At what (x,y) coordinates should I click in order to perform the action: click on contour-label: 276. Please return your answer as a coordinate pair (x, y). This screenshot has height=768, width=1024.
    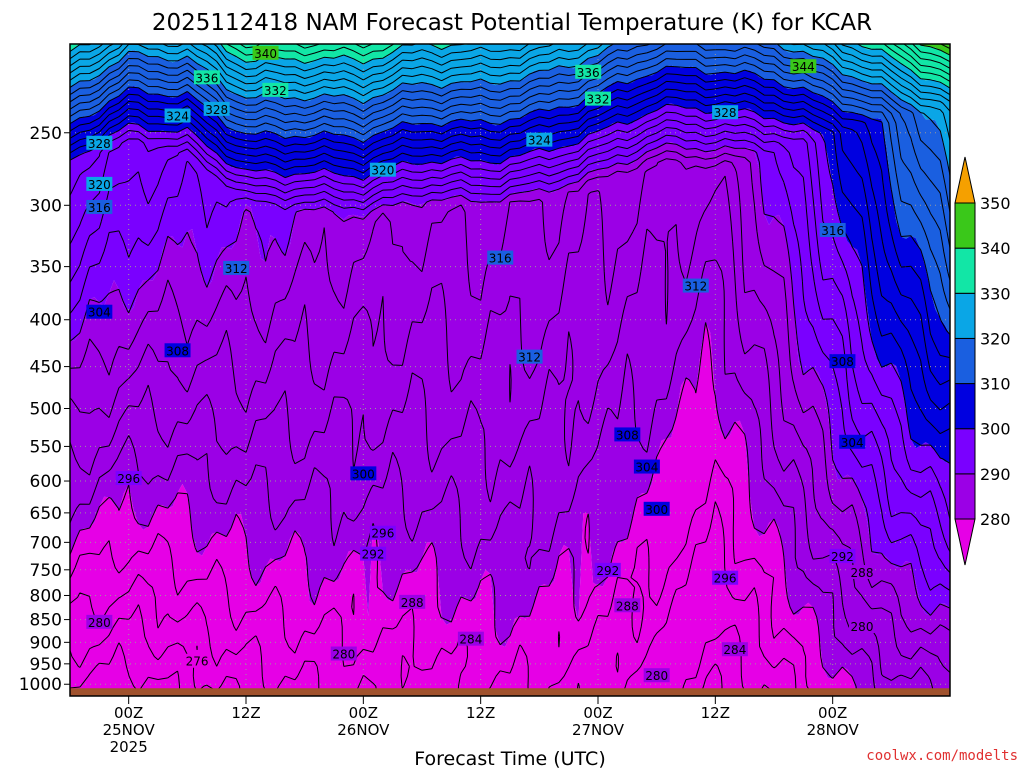
    Looking at the image, I should click on (197, 662).